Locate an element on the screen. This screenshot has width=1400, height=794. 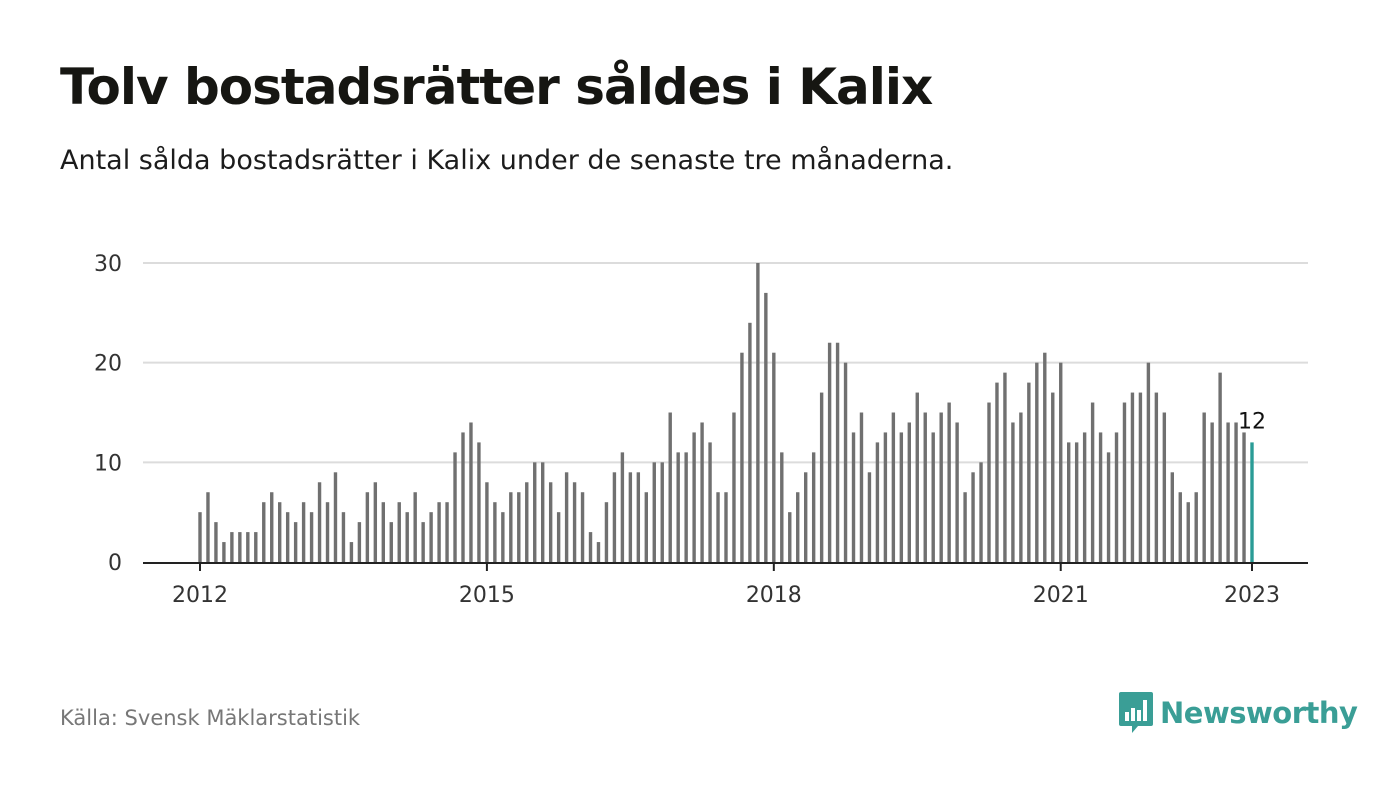
x-tick-label: 2015 is located at coordinates (487, 595).